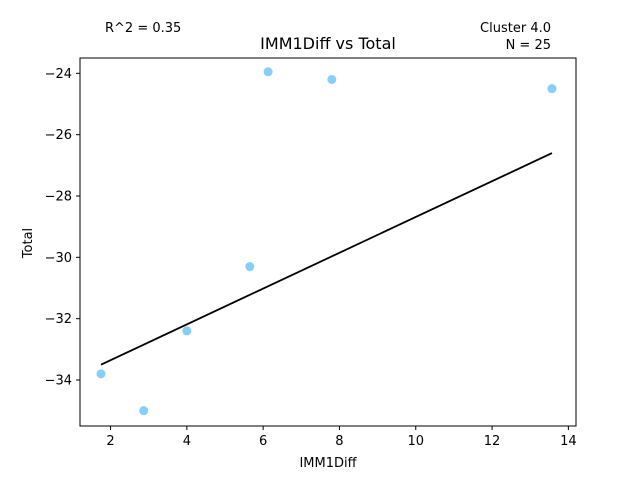 Image resolution: width=640 pixels, height=480 pixels. I want to click on y-axis-label: Total, so click(28, 243).